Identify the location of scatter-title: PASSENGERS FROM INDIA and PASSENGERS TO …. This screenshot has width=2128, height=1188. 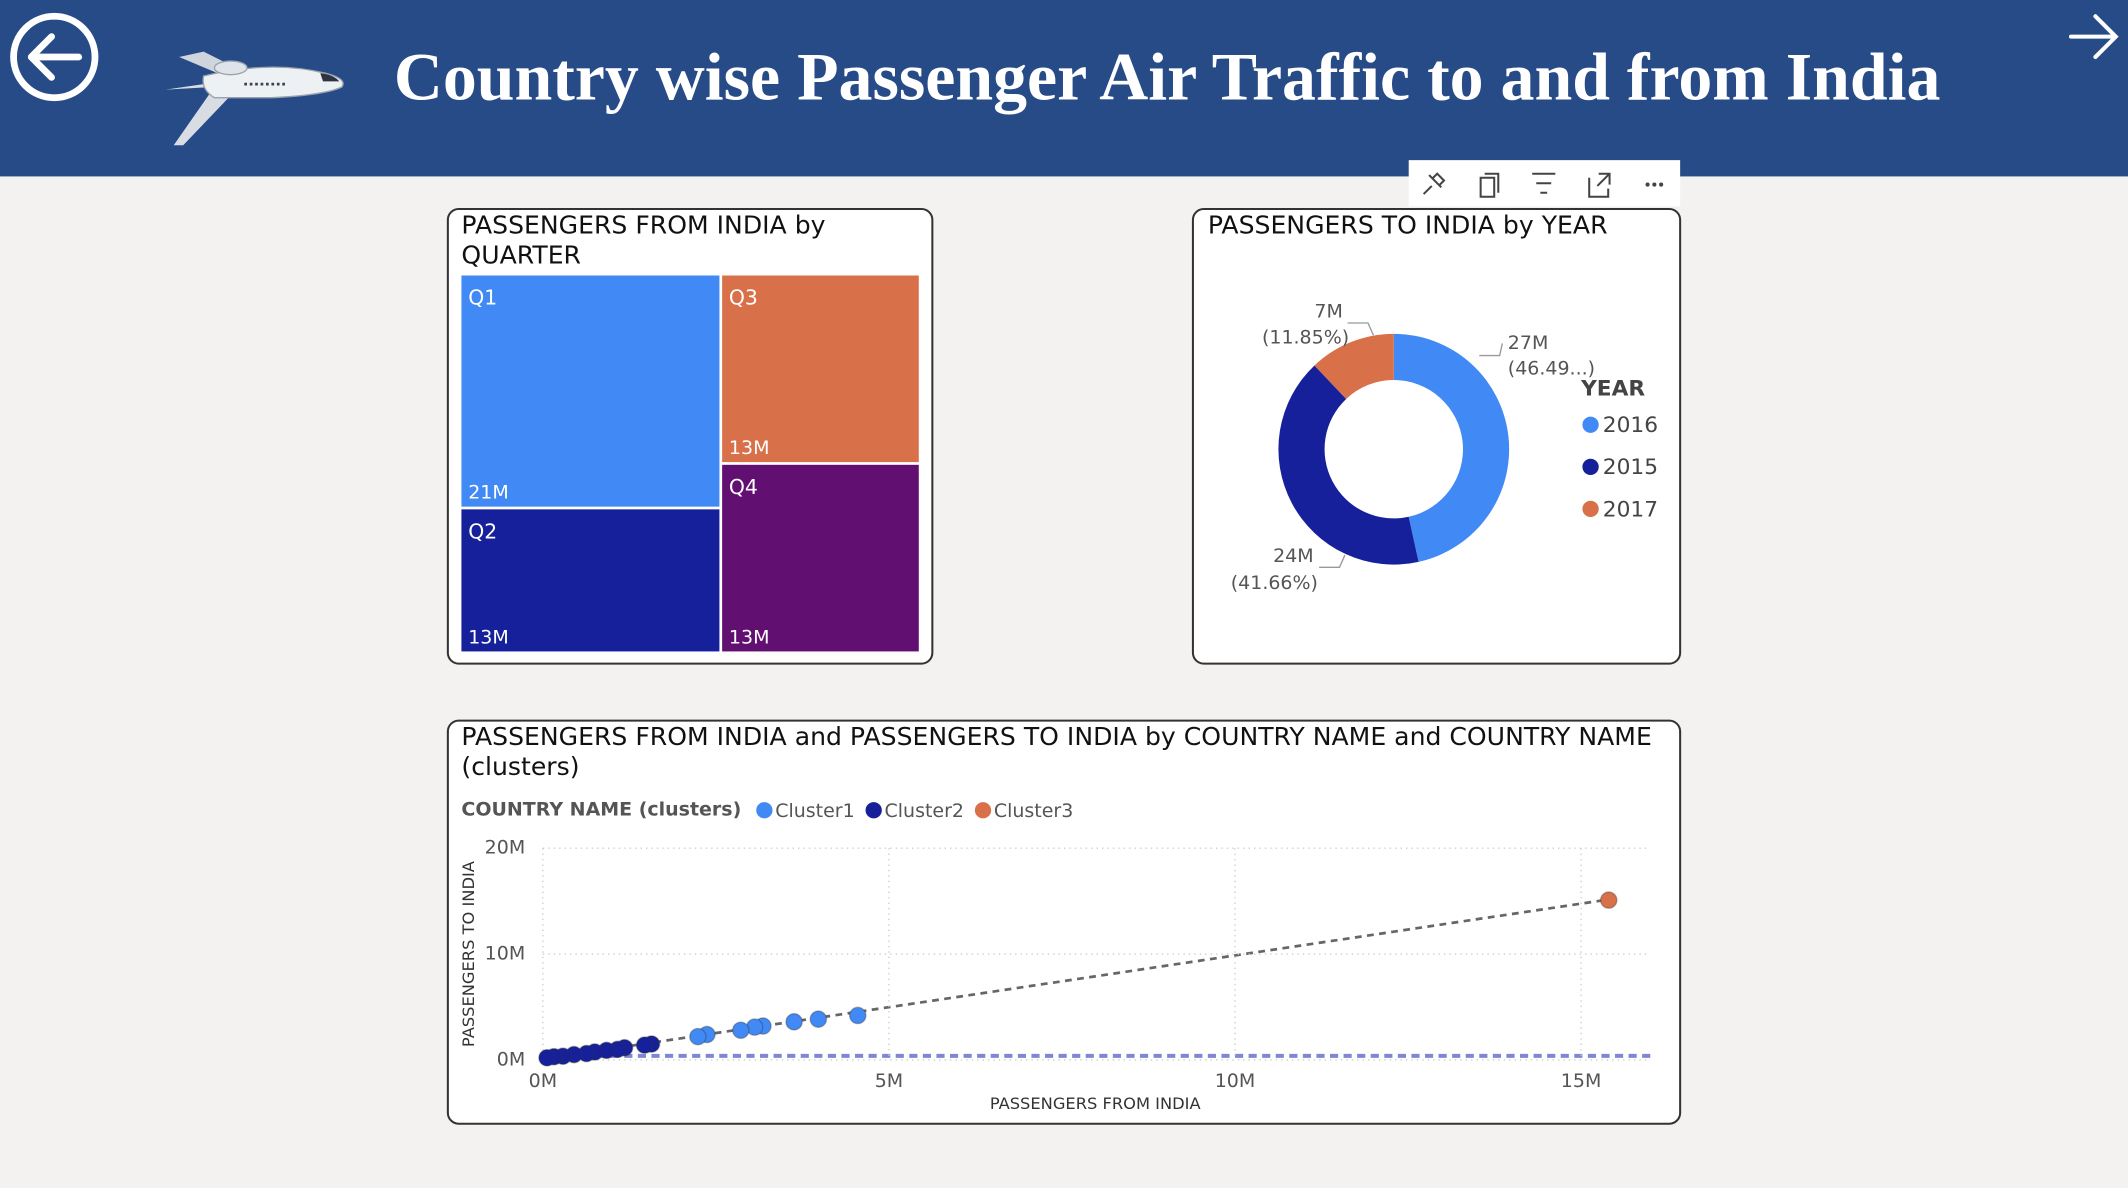
(1056, 752).